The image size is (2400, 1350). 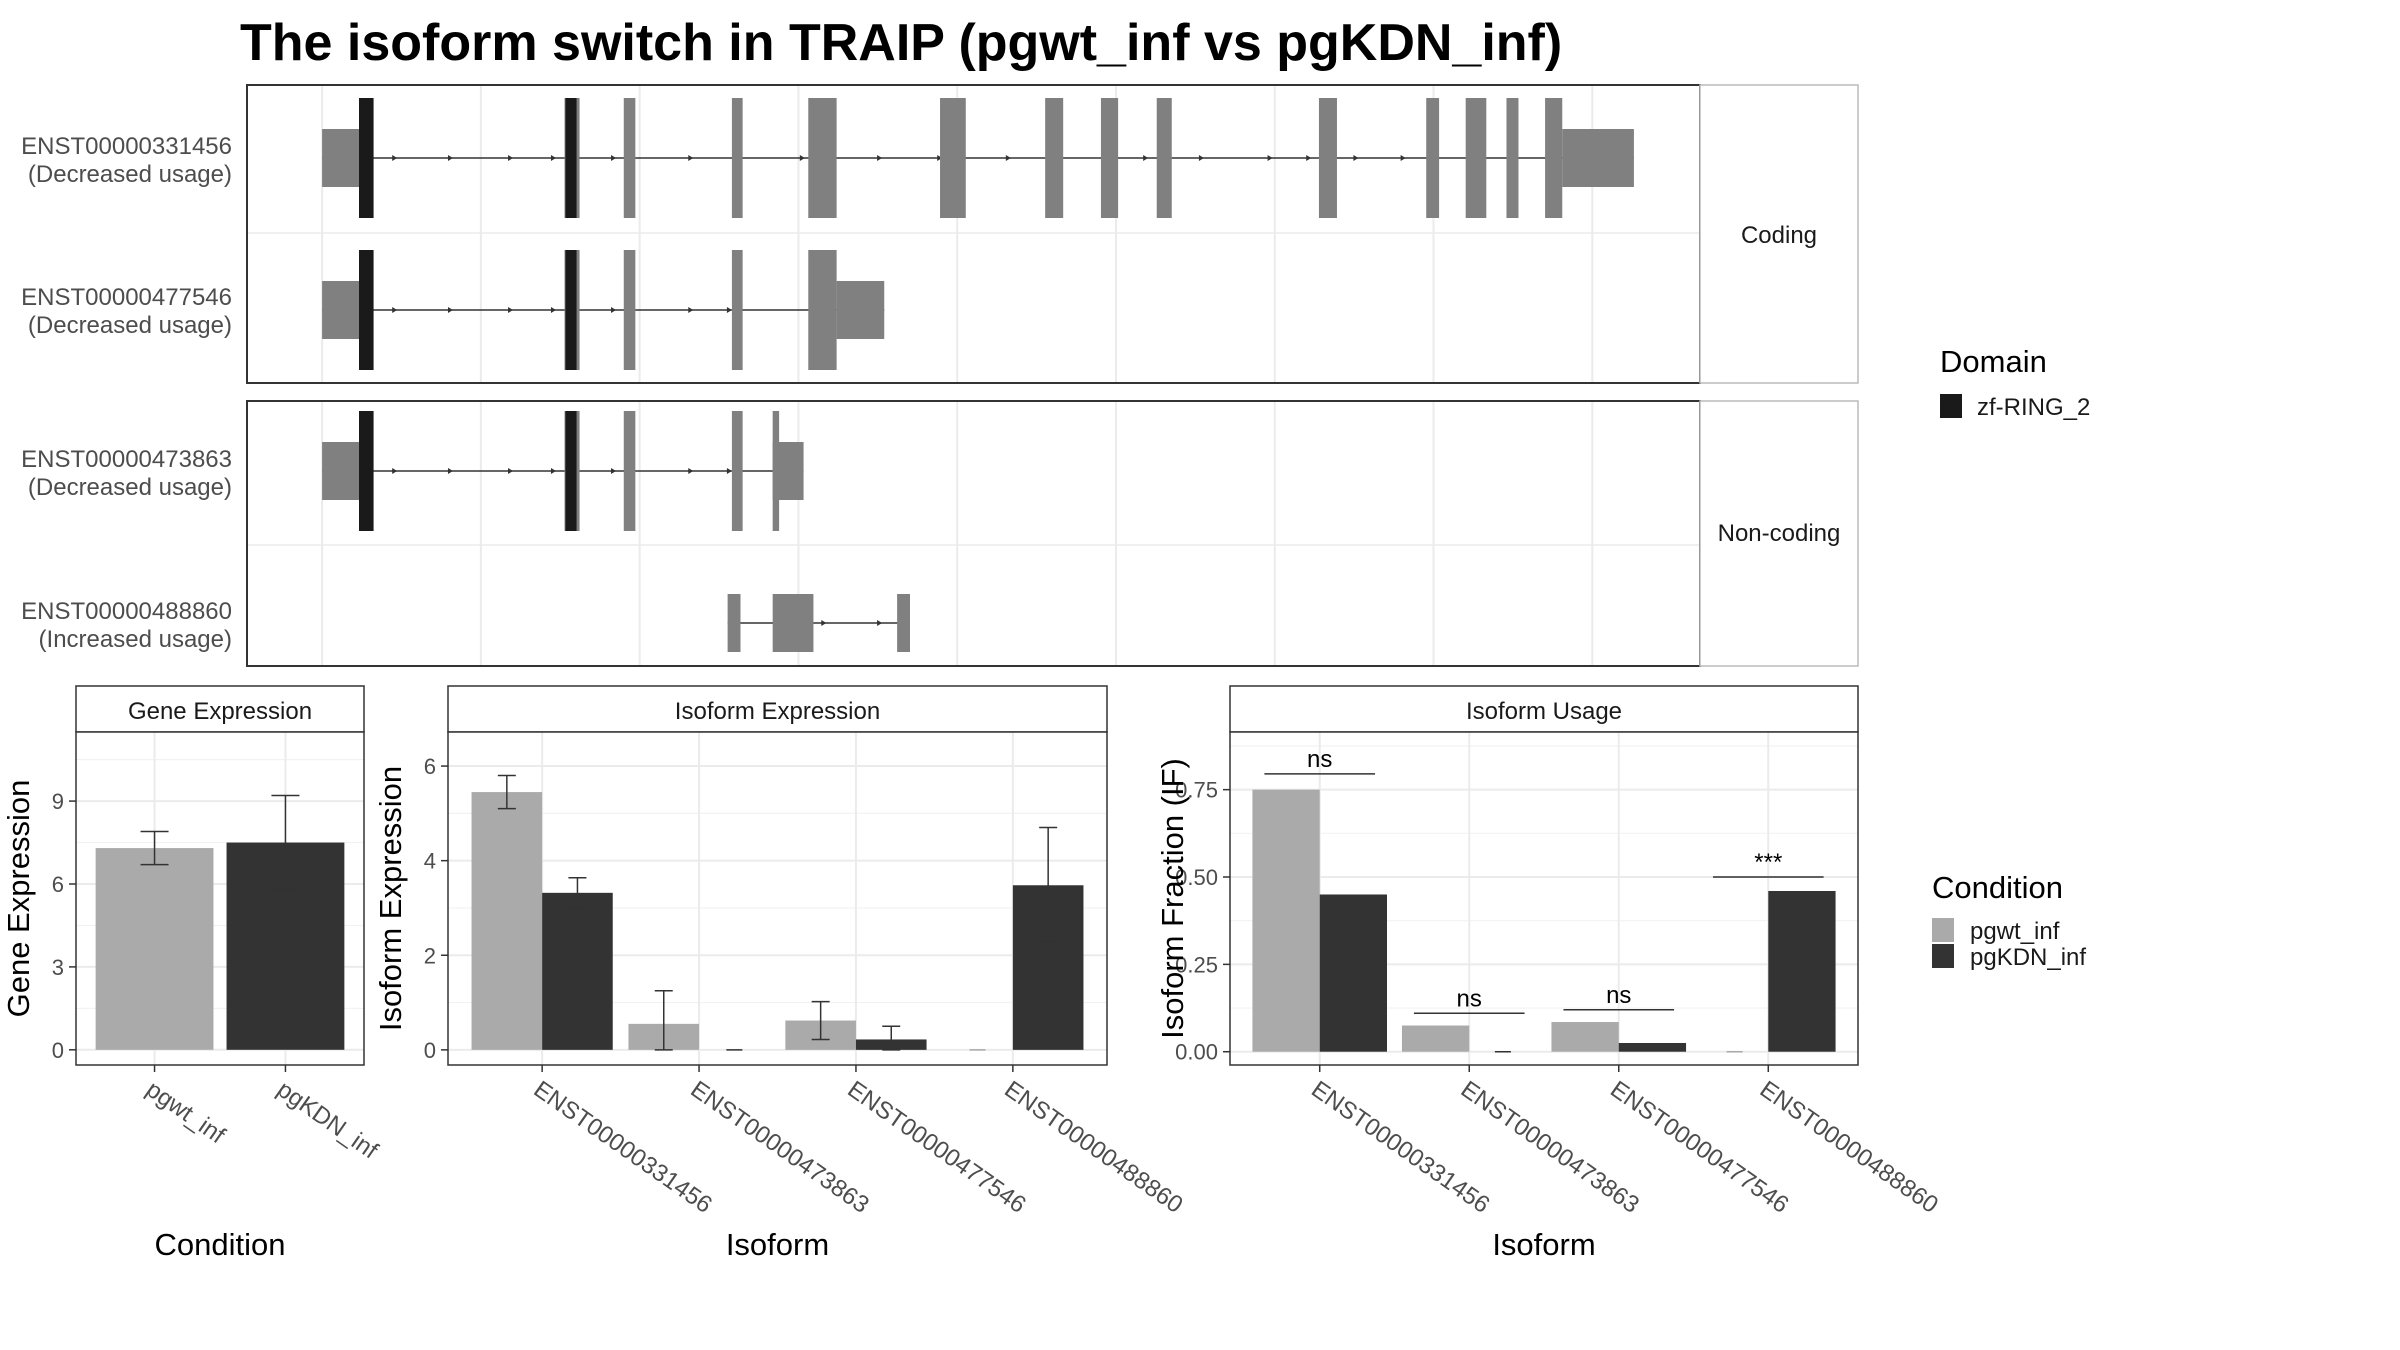 What do you see at coordinates (390, 898) in the screenshot?
I see `y-axis-title: Isoform Expression` at bounding box center [390, 898].